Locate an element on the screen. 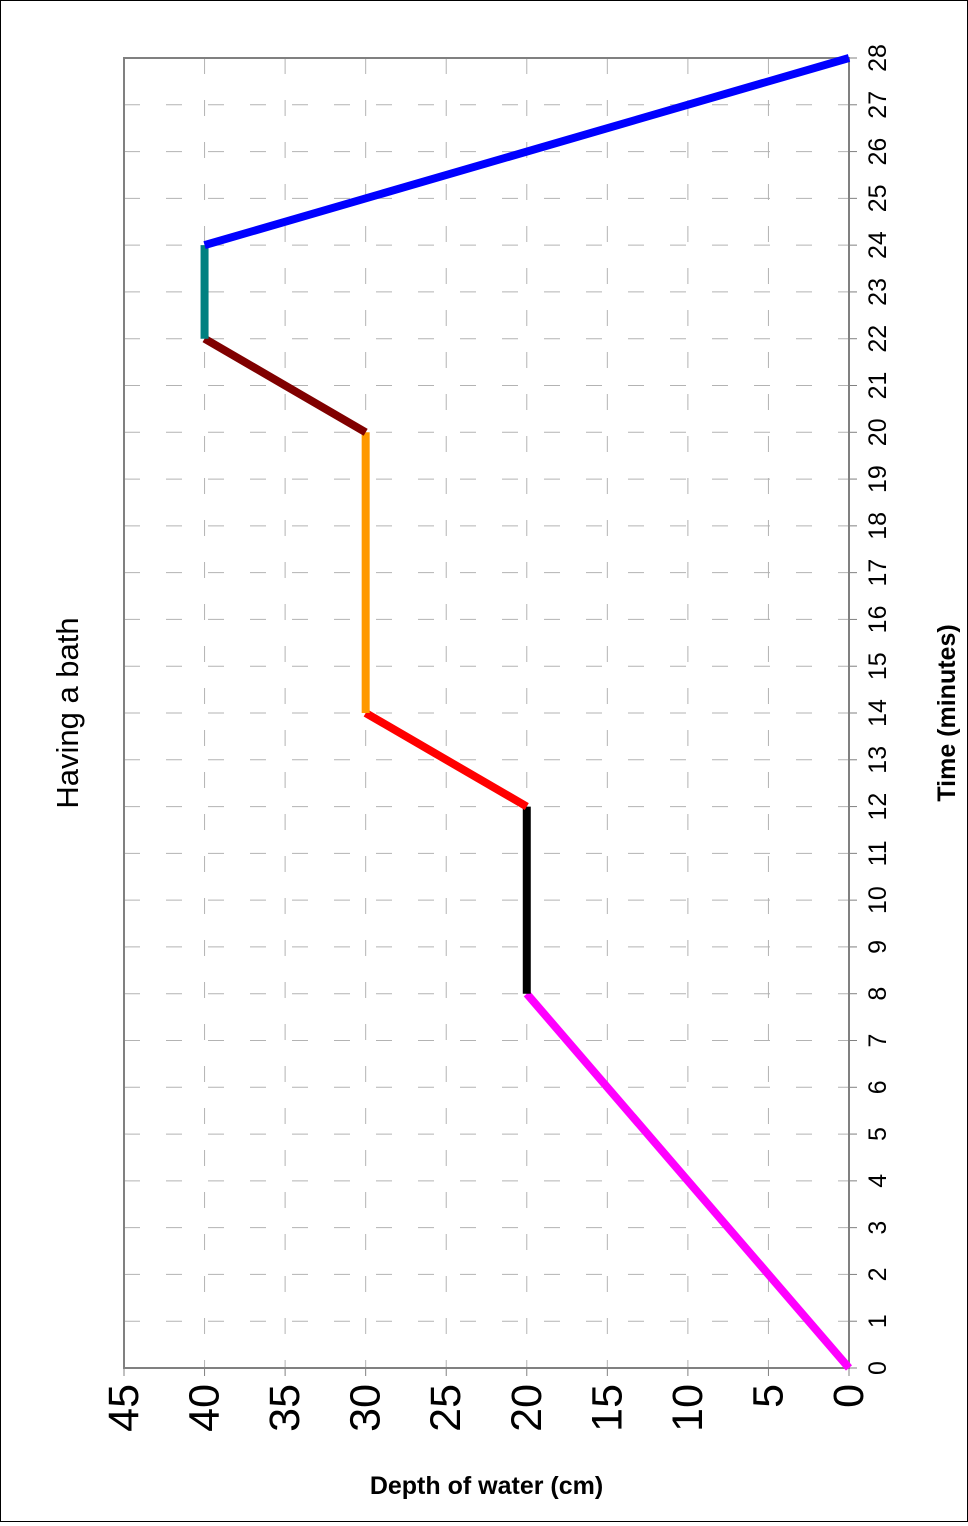  x-tick-label: 12 is located at coordinates (878, 807).